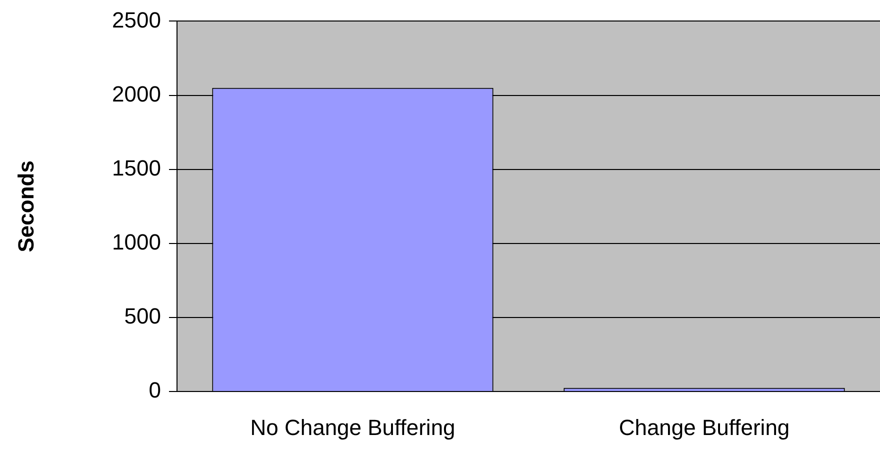  Describe the element at coordinates (154, 390) in the screenshot. I see `y-tick-label: 0` at that location.